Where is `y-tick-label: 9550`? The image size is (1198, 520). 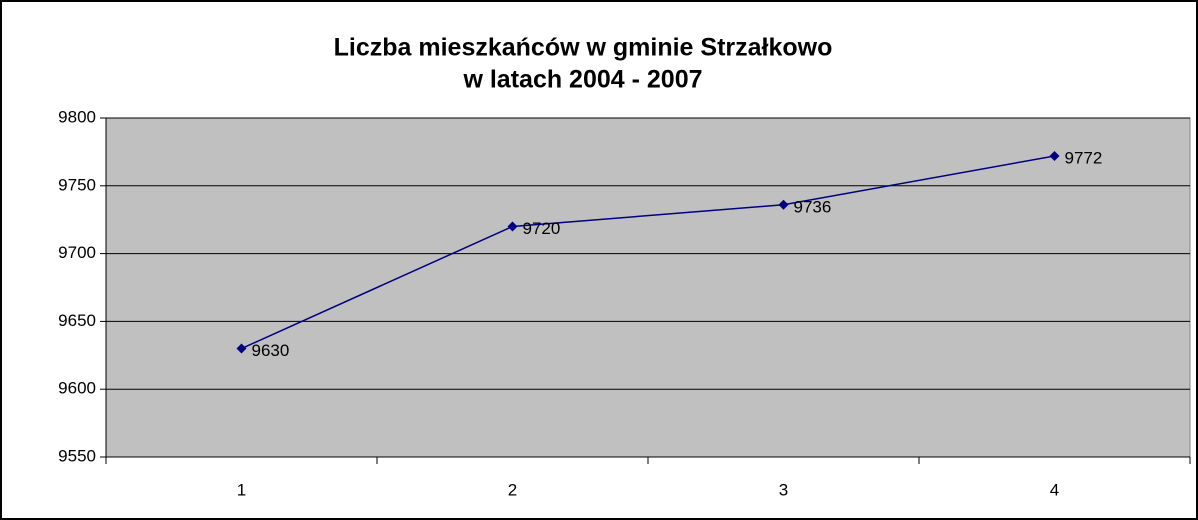
y-tick-label: 9550 is located at coordinates (77, 455).